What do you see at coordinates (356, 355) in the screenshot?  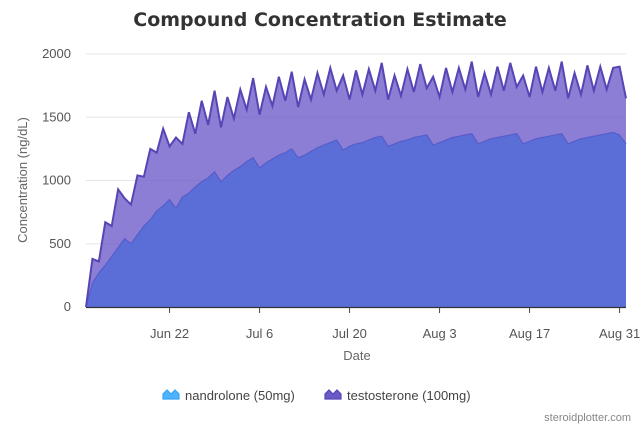 I see `x-axis-label: Date` at bounding box center [356, 355].